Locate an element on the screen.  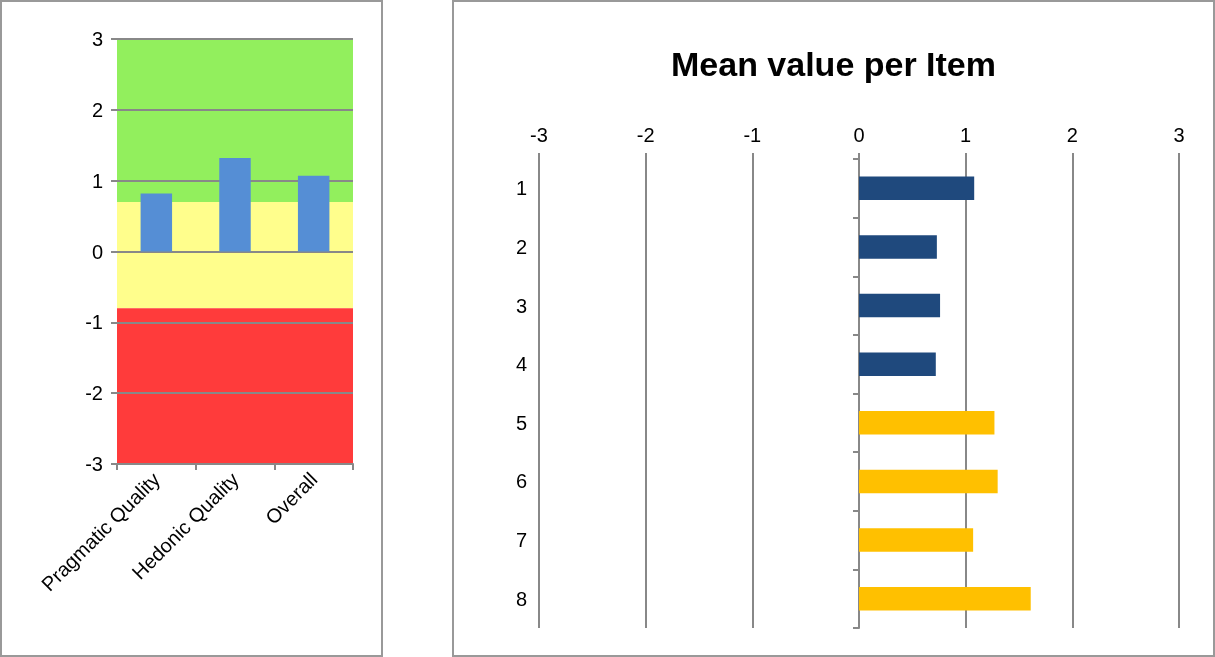
y-tick-label: 8 is located at coordinates (521, 598).